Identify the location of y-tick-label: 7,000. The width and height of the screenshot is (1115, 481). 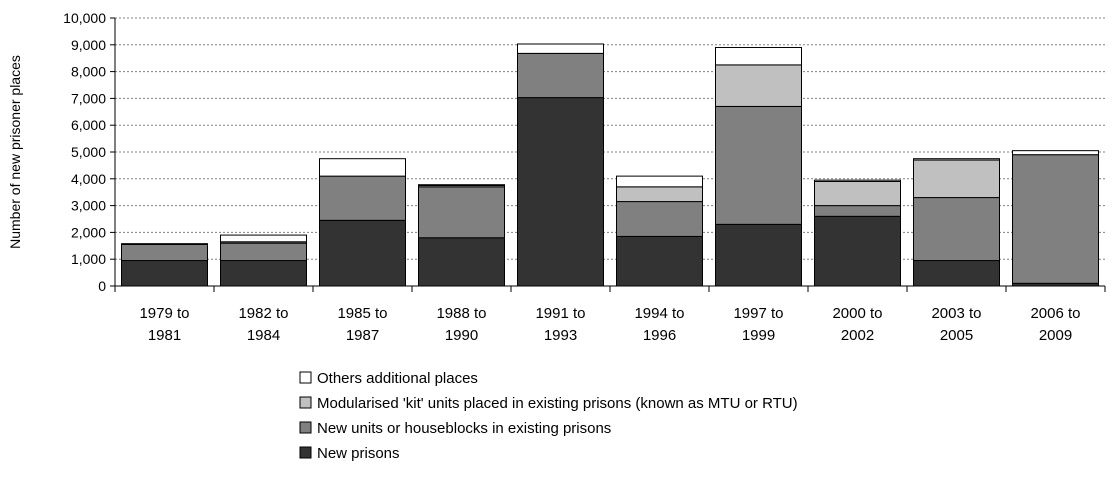
(88, 98).